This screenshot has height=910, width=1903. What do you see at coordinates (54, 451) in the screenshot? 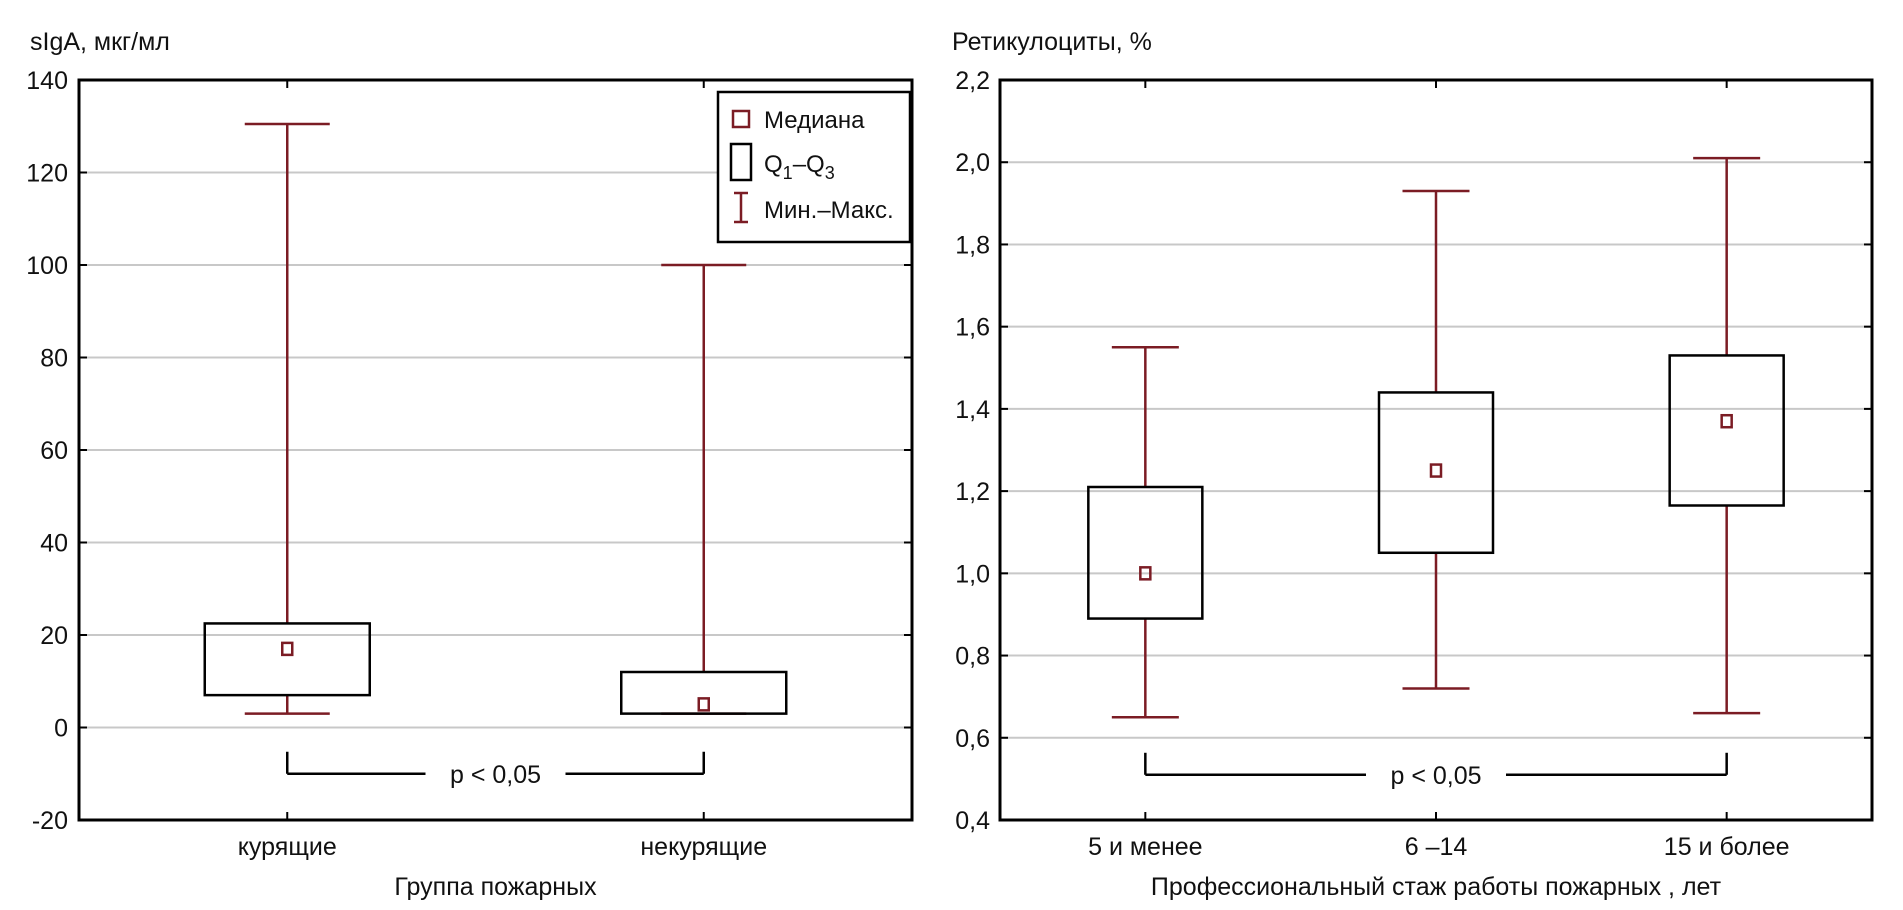
I see `y-tick-label: 60` at bounding box center [54, 451].